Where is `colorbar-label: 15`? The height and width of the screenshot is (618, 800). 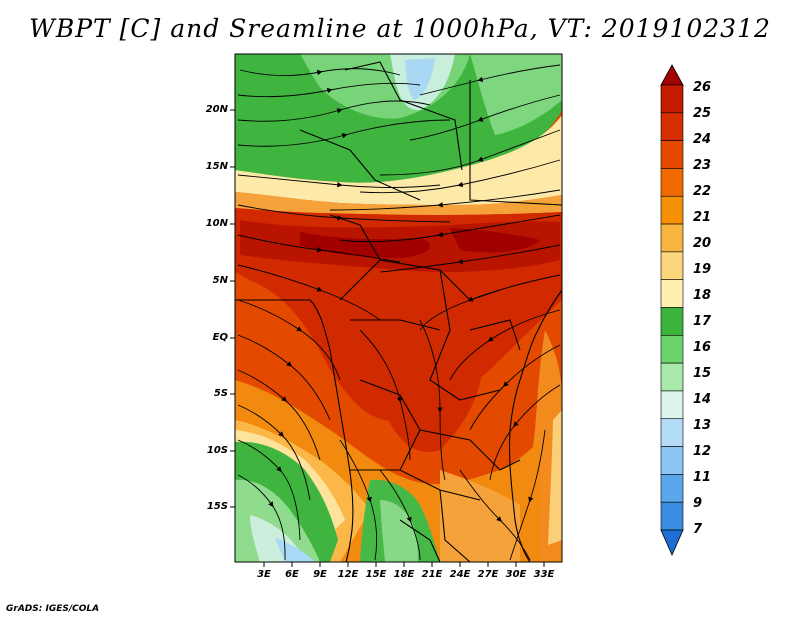
colorbar-label: 15 is located at coordinates (702, 373).